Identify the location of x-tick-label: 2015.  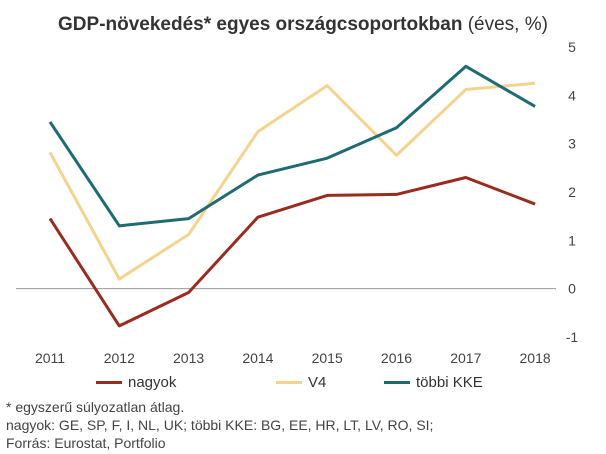
(327, 358).